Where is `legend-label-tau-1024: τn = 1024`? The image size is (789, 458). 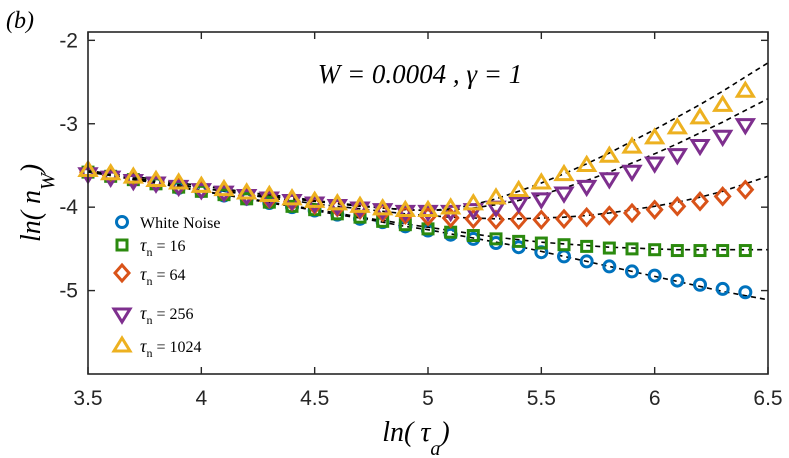
legend-label-tau-1024: τn = 1024 is located at coordinates (170, 348).